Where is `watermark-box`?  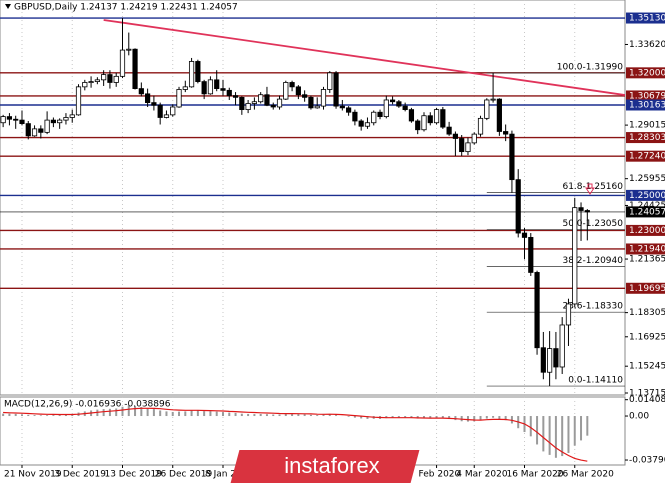 watermark-box is located at coordinates (325, 466).